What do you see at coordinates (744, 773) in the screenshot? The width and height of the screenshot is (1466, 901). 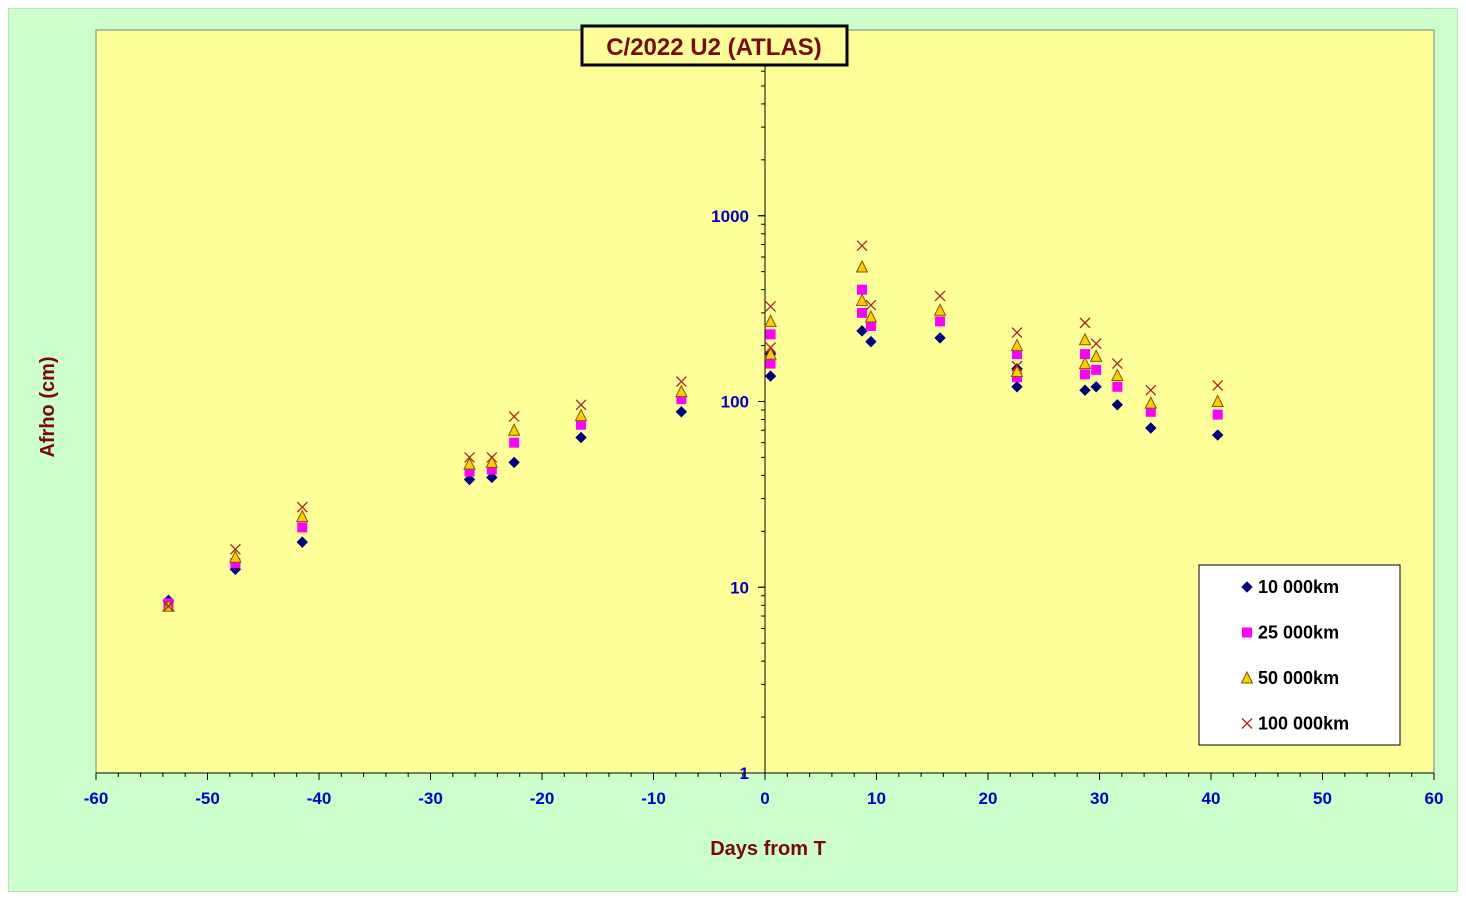 I see `y-tick-label: 1` at bounding box center [744, 773].